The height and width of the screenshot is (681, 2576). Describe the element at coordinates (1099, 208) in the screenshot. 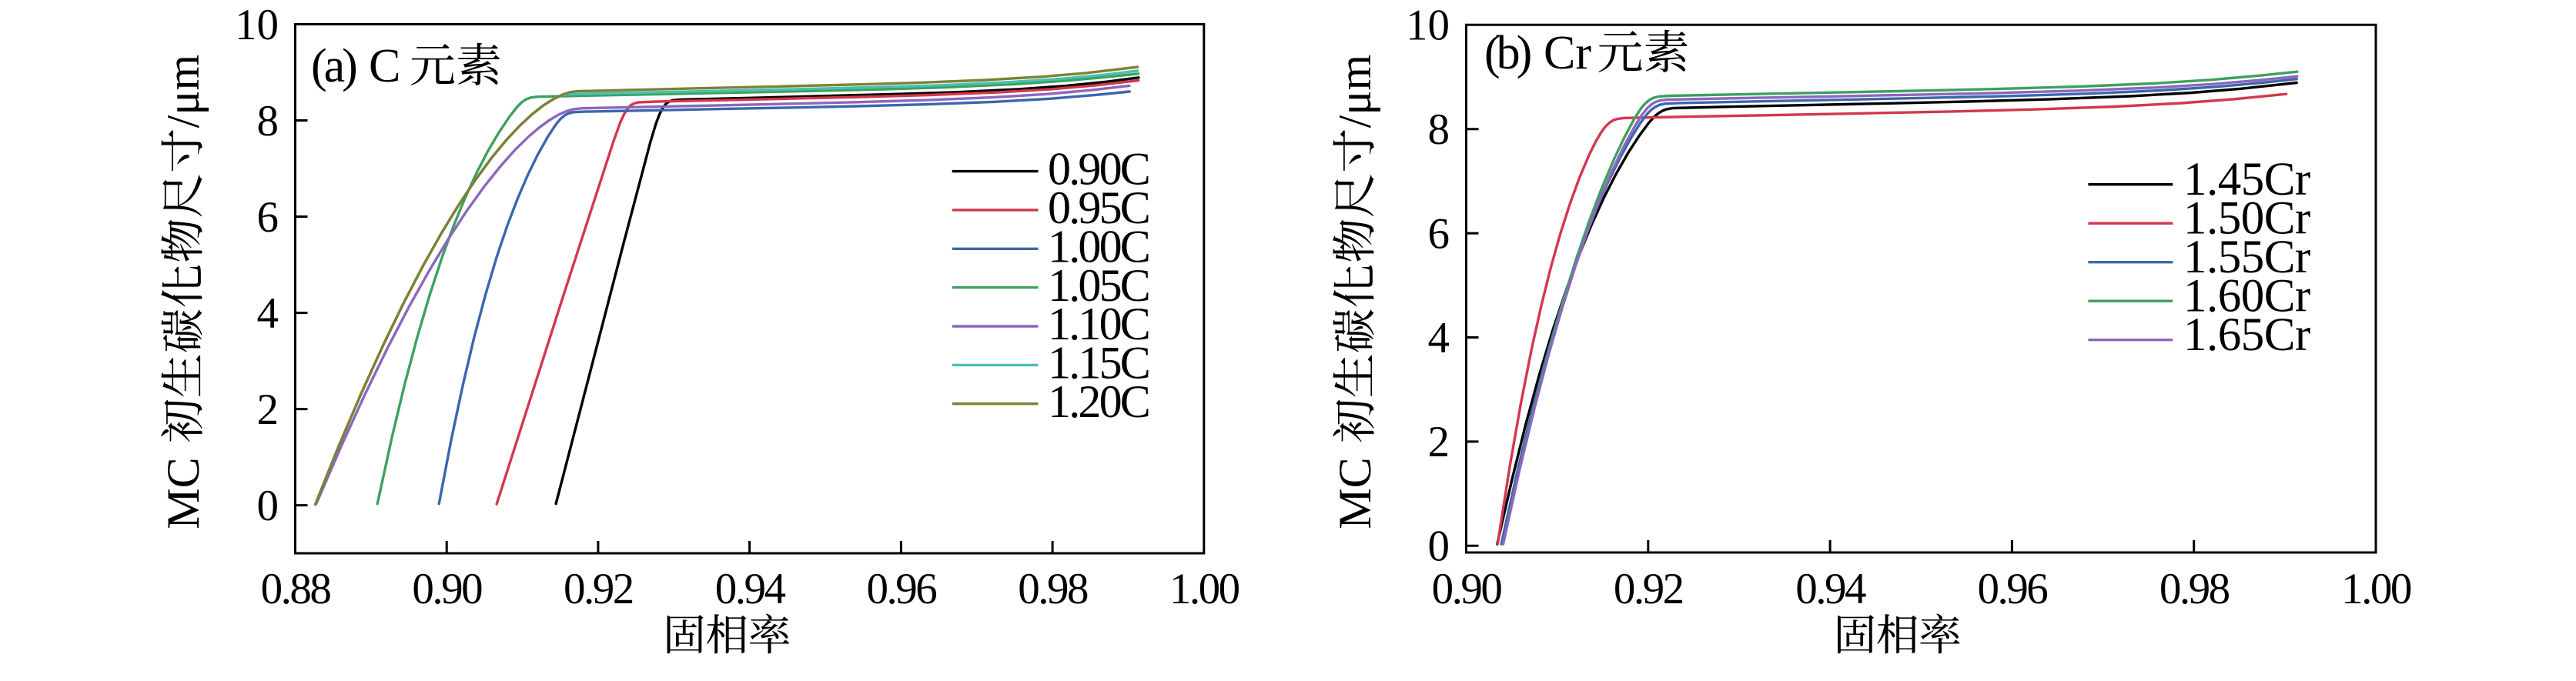

I see `svg-text: 0.95C` at that location.